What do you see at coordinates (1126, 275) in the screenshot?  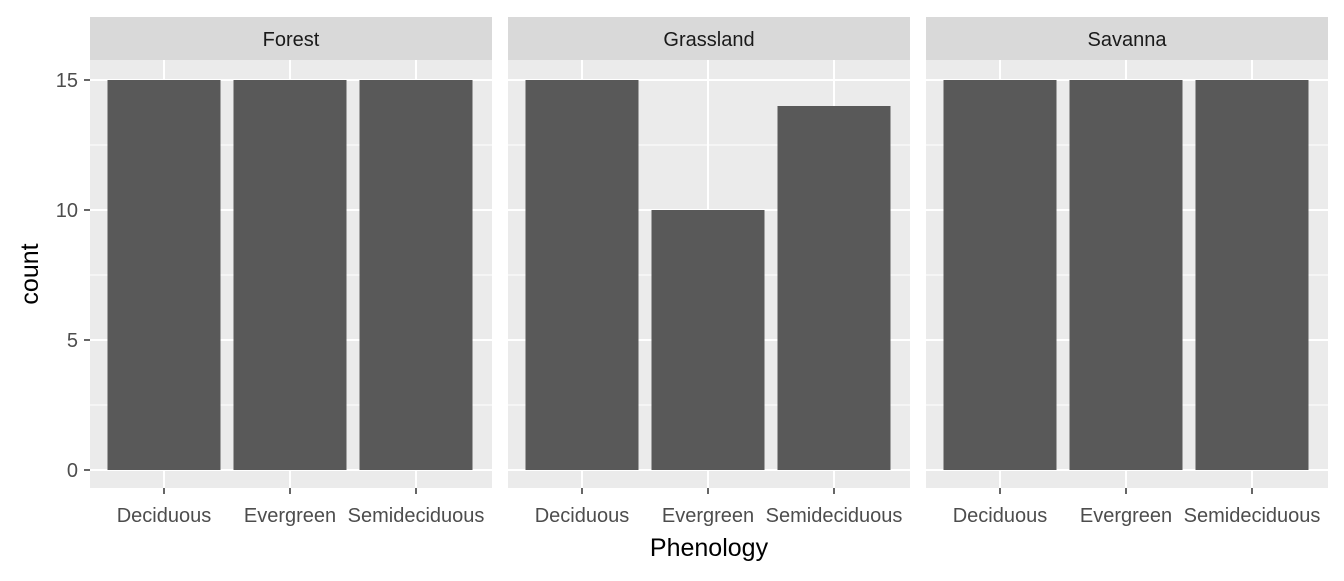 I see `bar-savanna-evergreen` at bounding box center [1126, 275].